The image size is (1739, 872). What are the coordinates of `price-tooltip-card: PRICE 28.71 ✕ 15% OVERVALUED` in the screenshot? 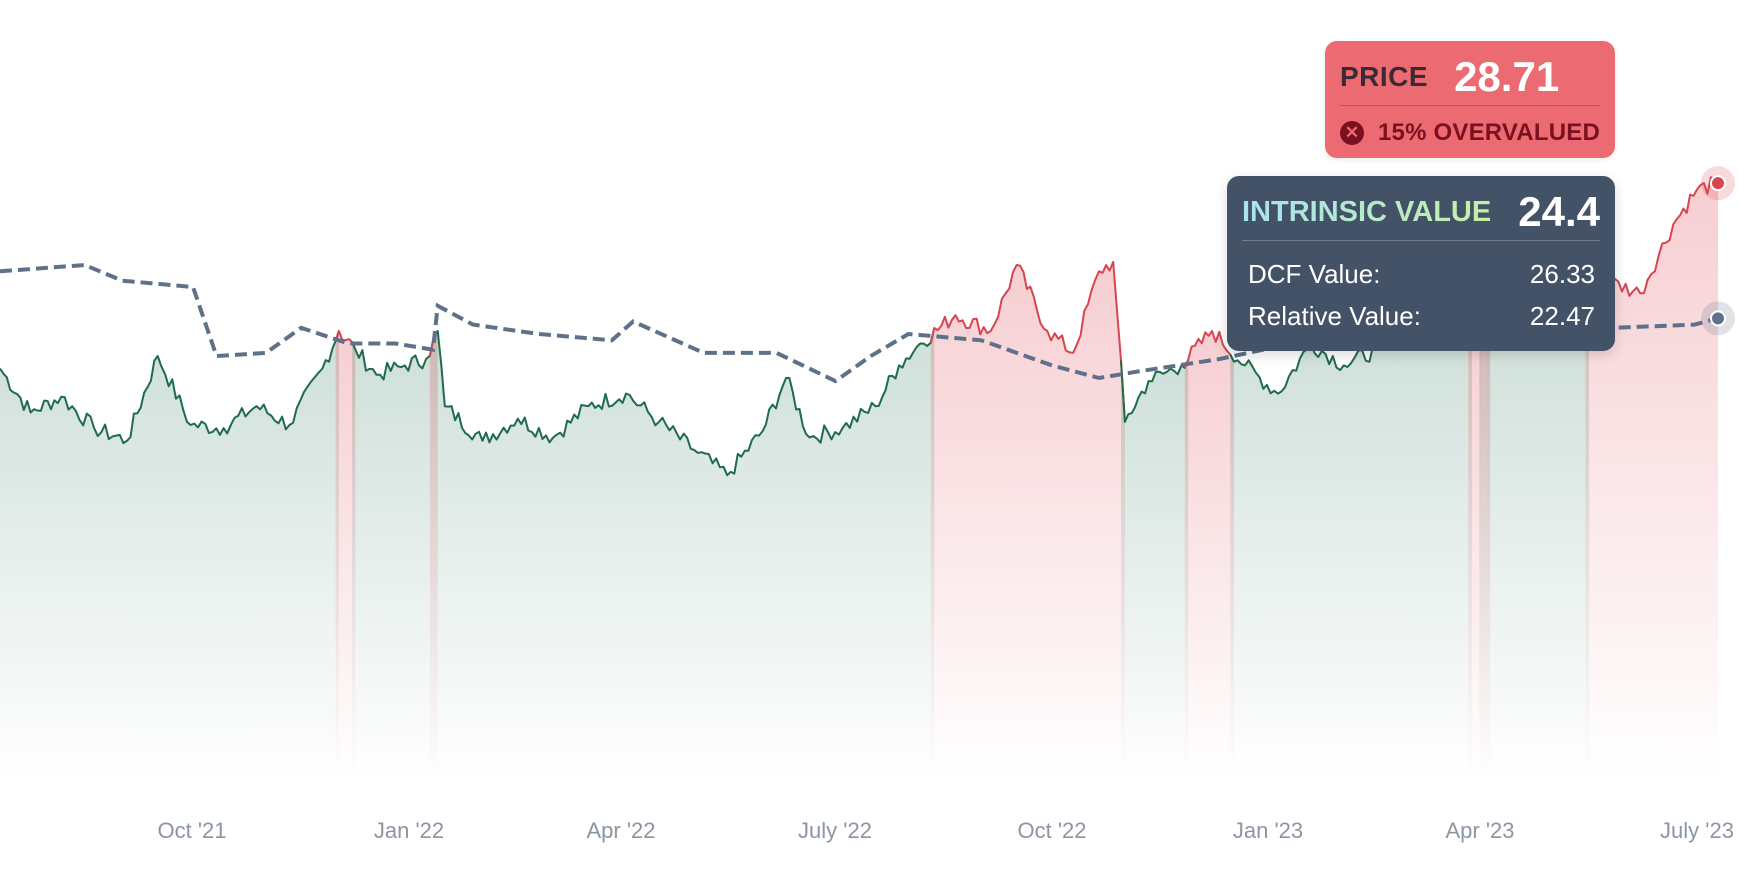 It's located at (1470, 99).